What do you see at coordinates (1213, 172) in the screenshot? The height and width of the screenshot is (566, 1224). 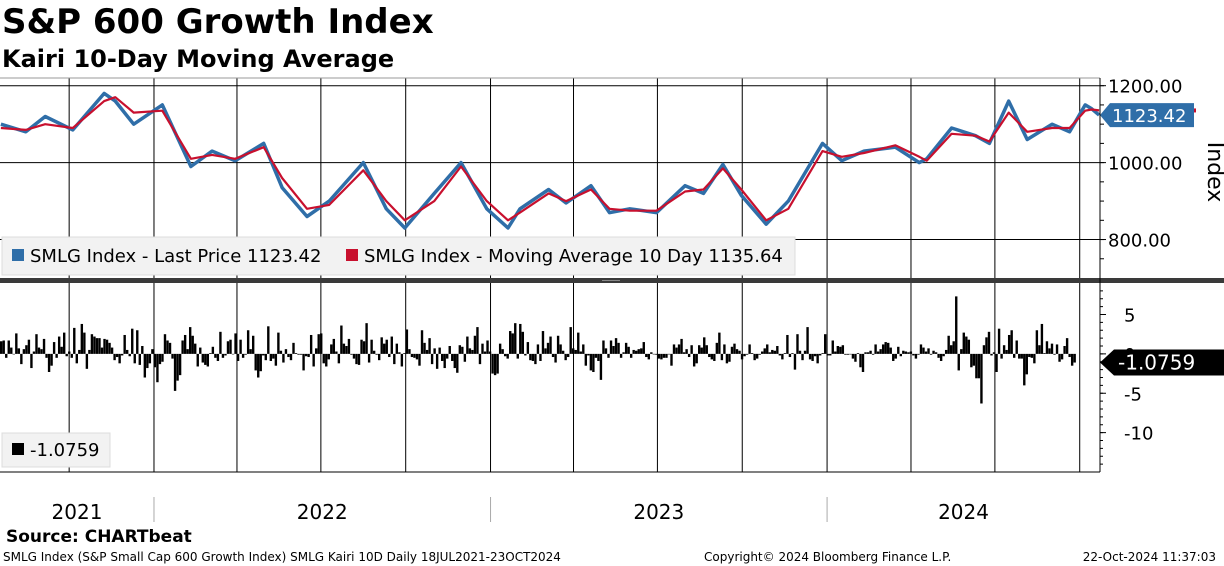 I see `price-axis-label: Index` at bounding box center [1213, 172].